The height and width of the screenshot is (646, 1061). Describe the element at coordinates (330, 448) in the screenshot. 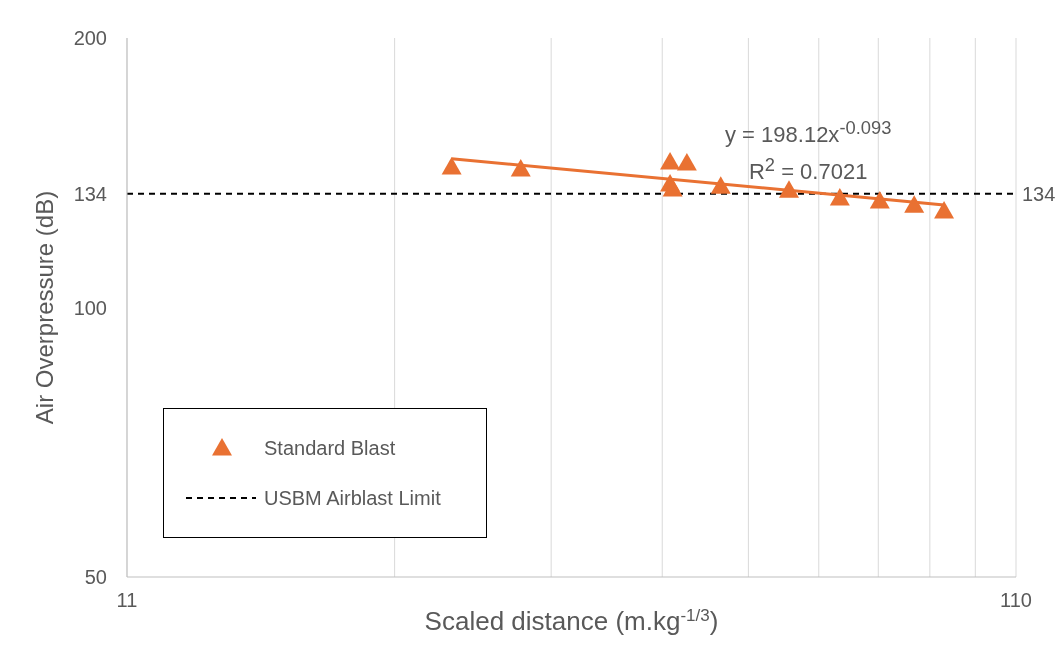

I see `legend-label: Standard Blast` at that location.